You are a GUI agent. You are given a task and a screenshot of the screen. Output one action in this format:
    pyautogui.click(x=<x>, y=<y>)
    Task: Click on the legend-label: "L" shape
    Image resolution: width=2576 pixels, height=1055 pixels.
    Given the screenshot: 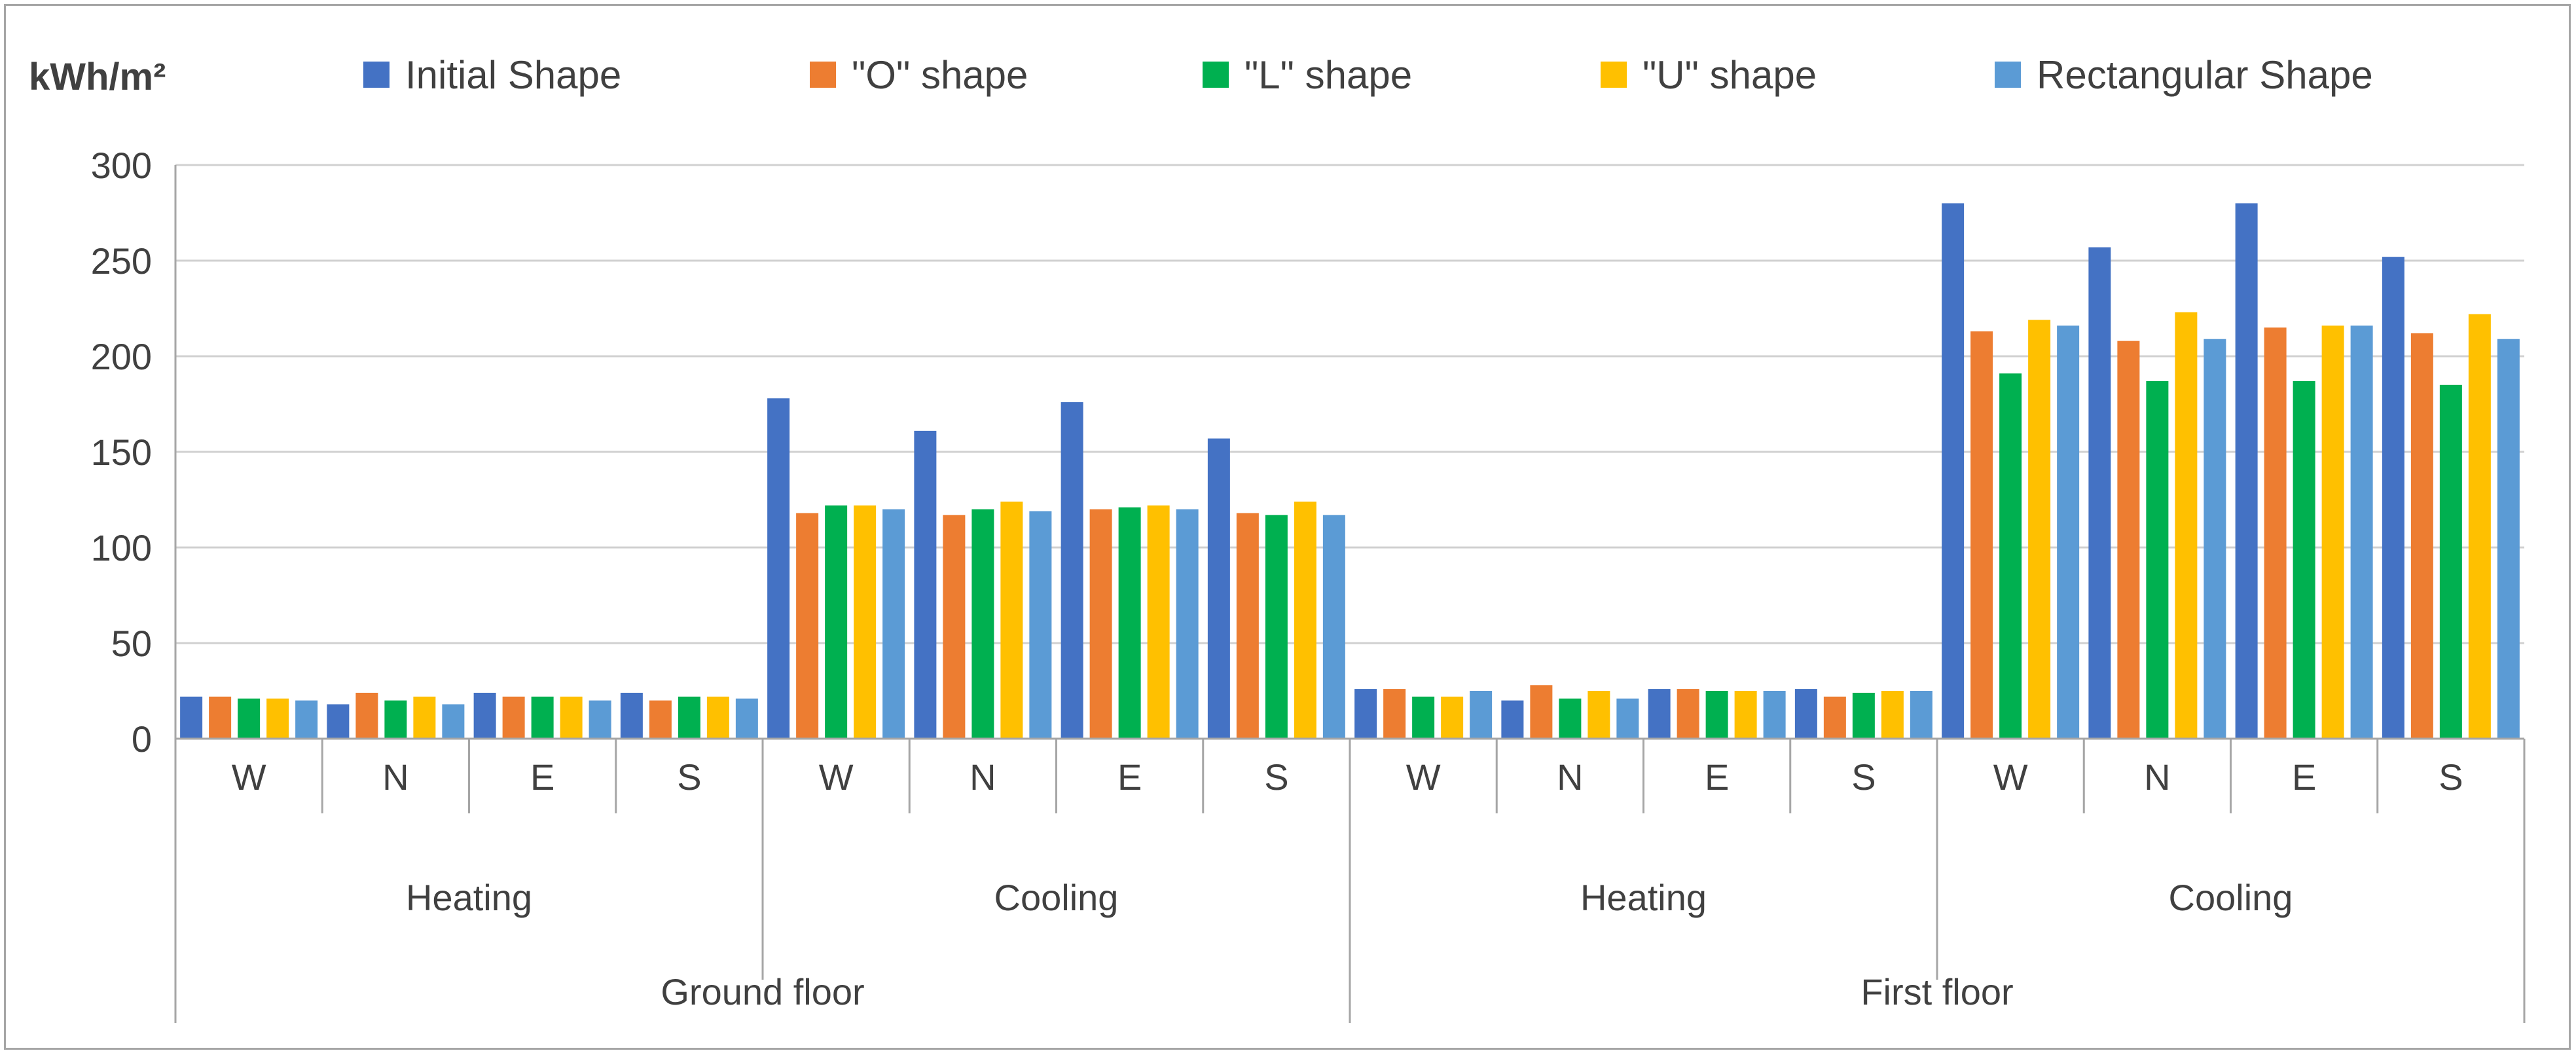 What is the action you would take?
    pyautogui.click(x=1328, y=75)
    